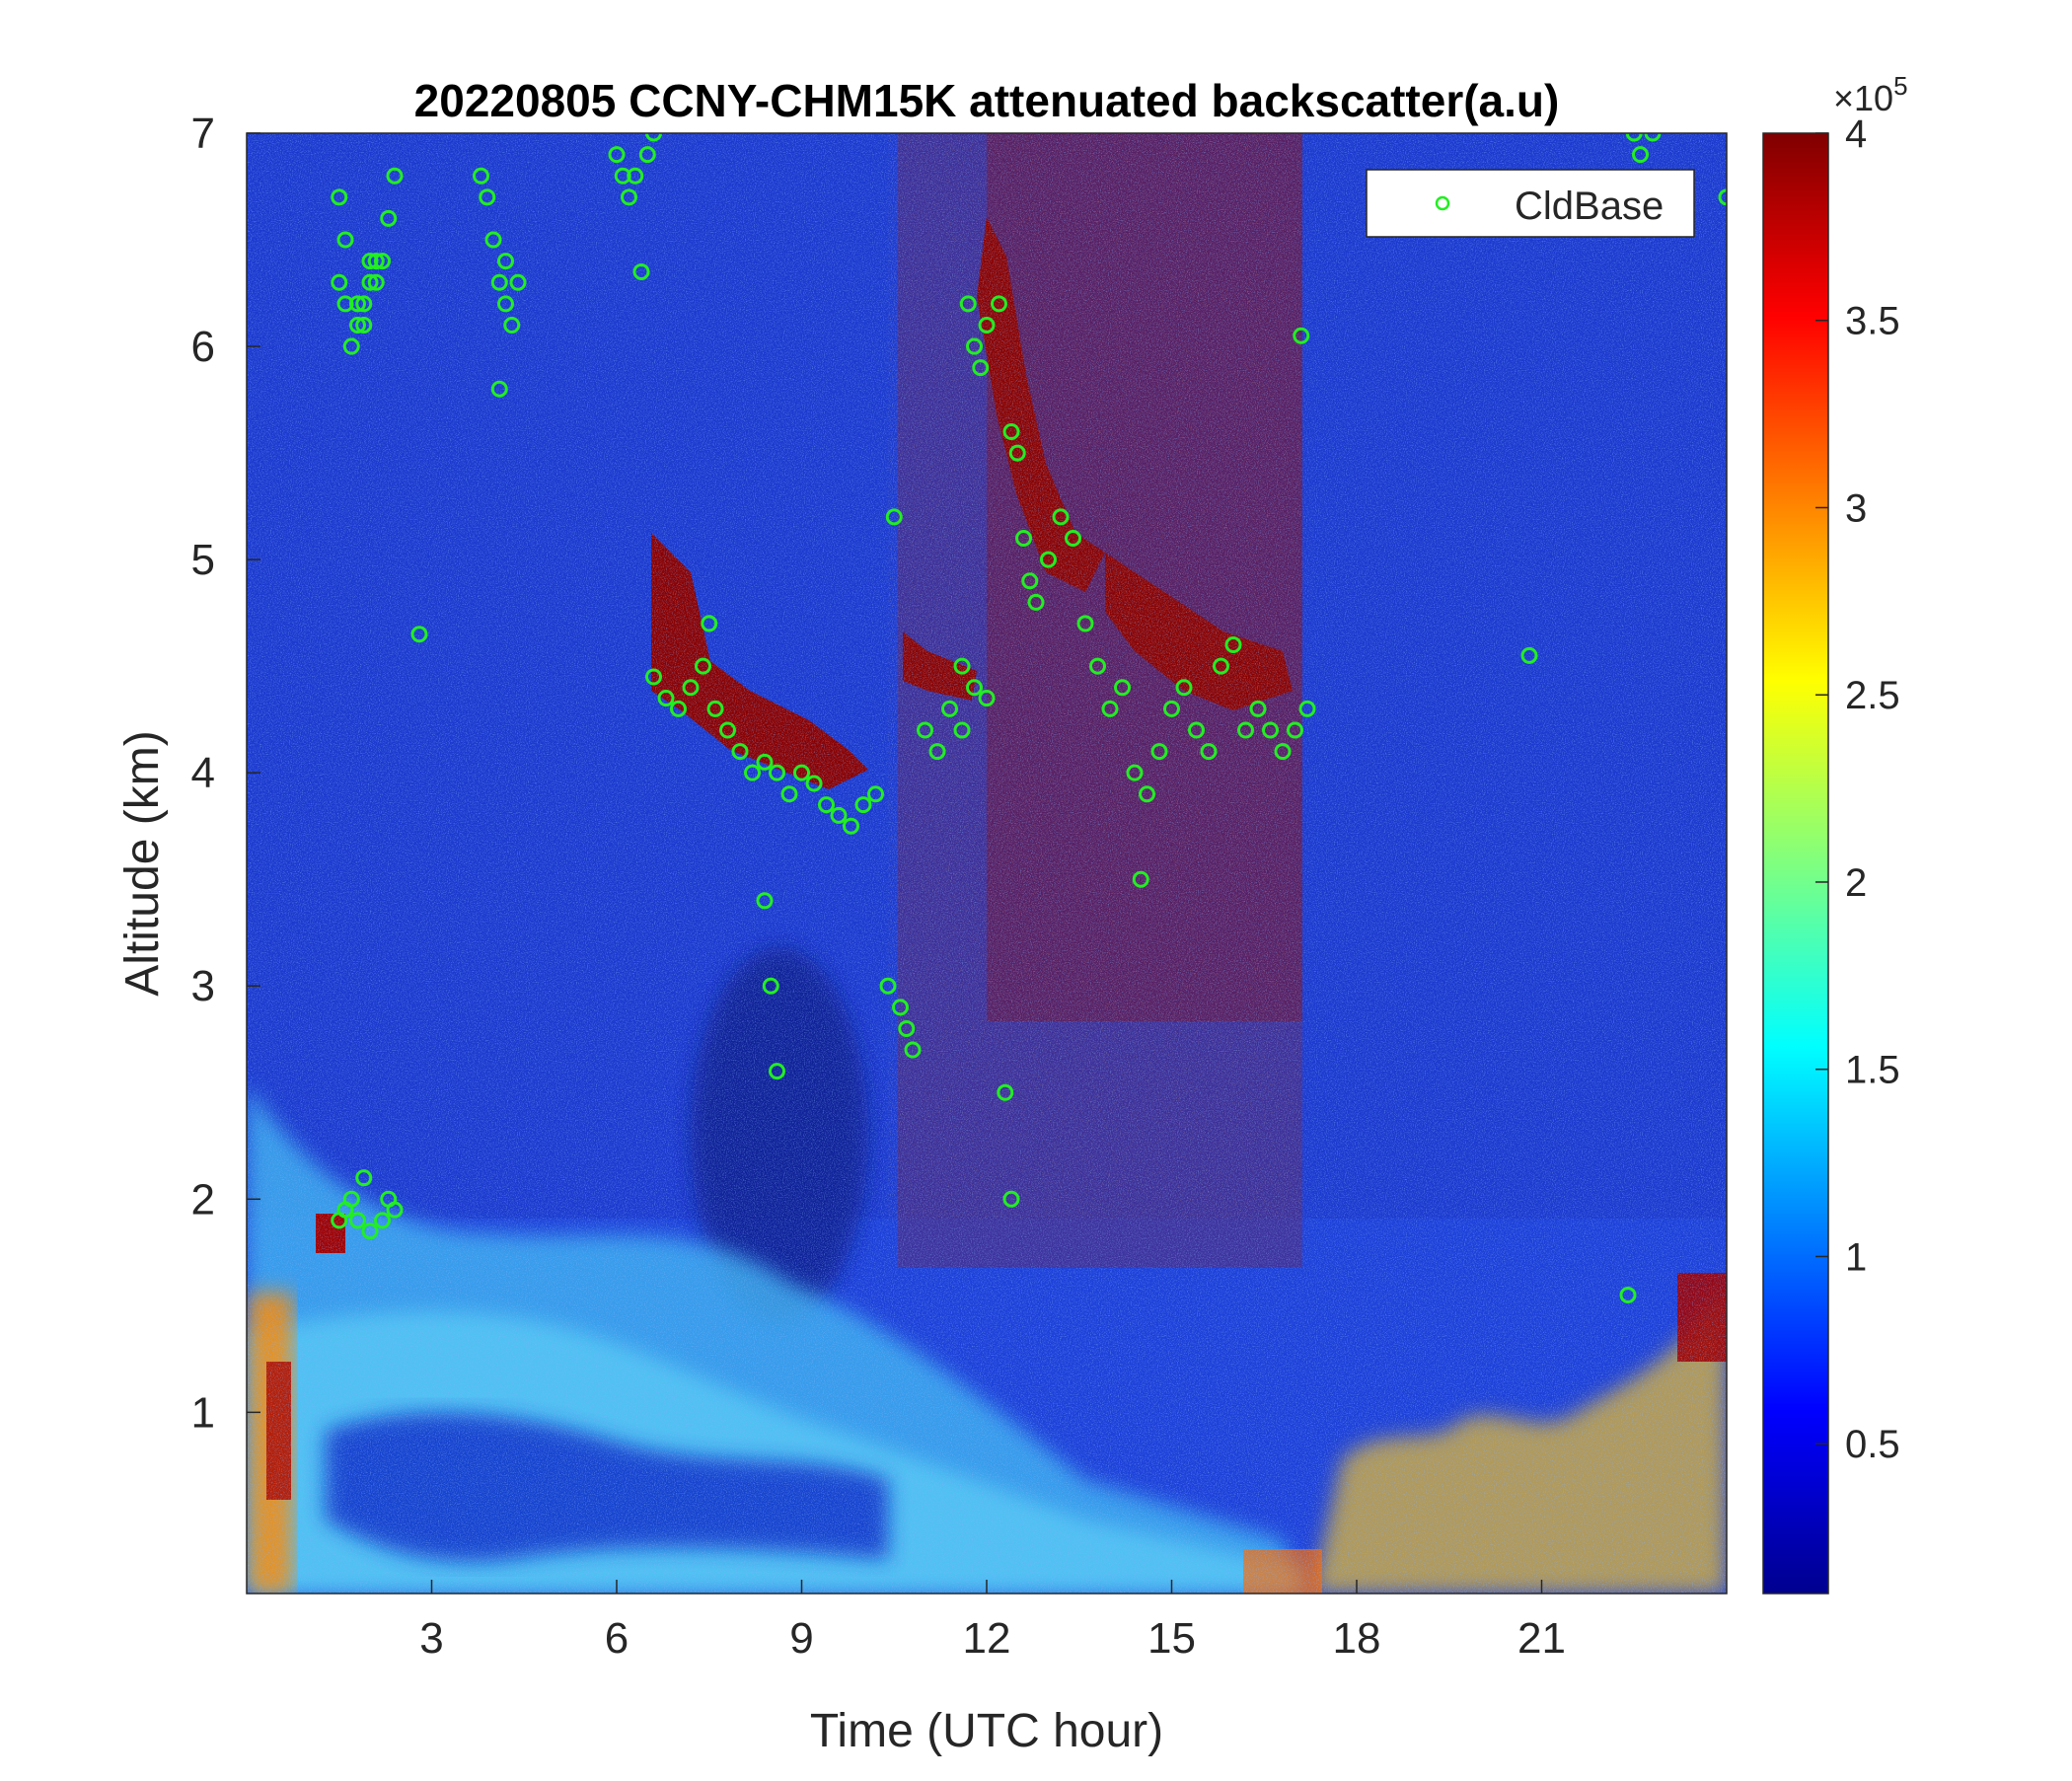 The width and height of the screenshot is (2072, 1781). I want to click on x-tick-label: 18, so click(1357, 1639).